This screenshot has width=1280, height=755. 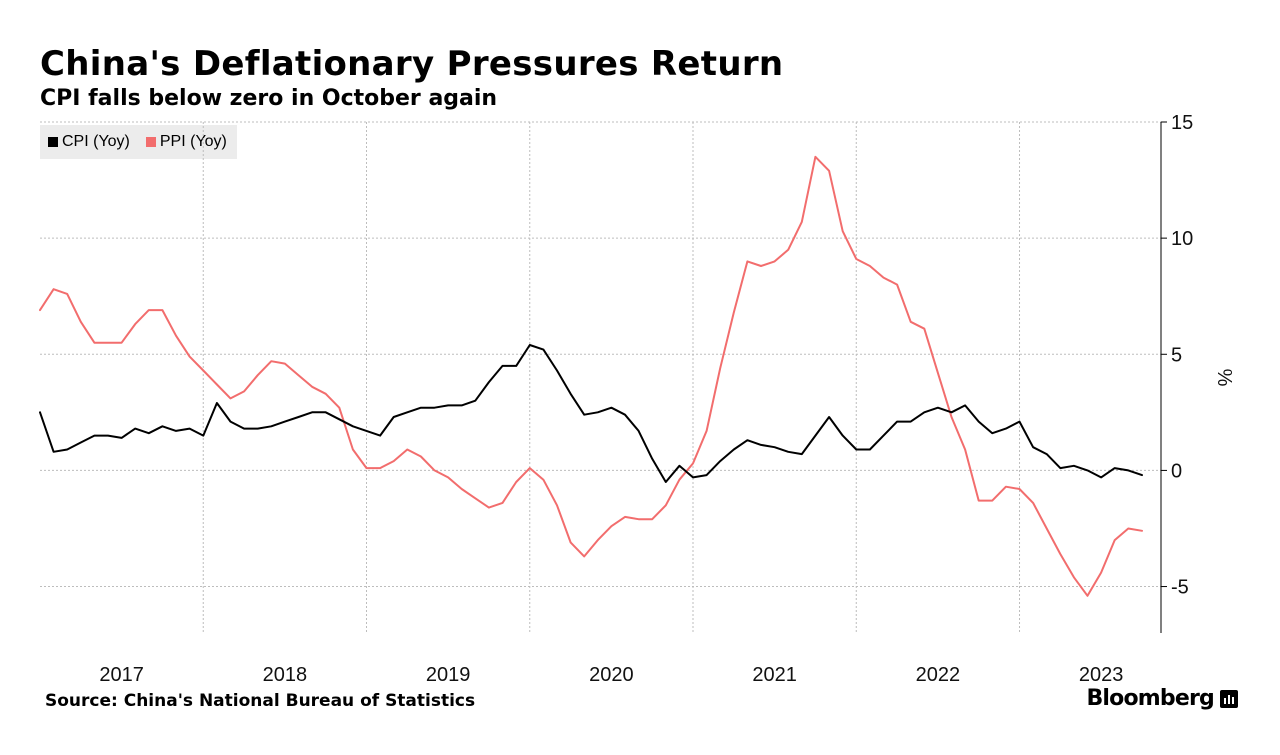 I want to click on legend-item-cpi: CPI (Yoy), so click(x=89, y=142).